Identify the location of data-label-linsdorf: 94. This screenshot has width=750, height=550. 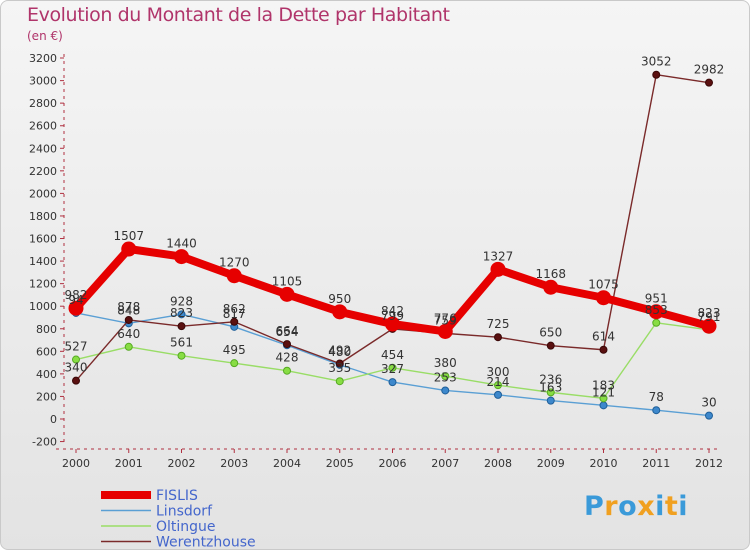
(75, 300).